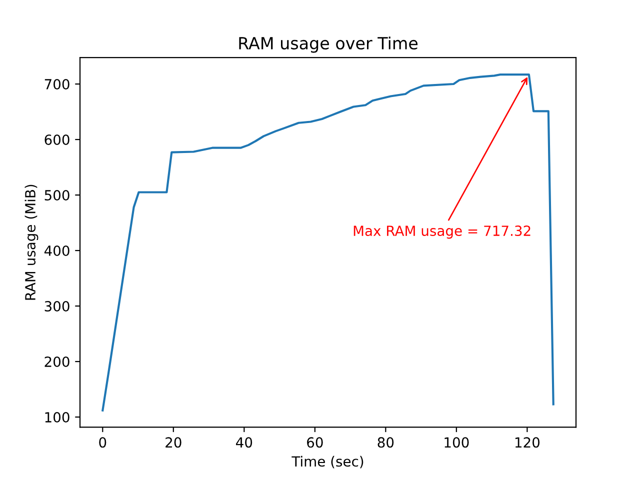  Describe the element at coordinates (174, 442) in the screenshot. I see `x-tick-label: 20` at that location.